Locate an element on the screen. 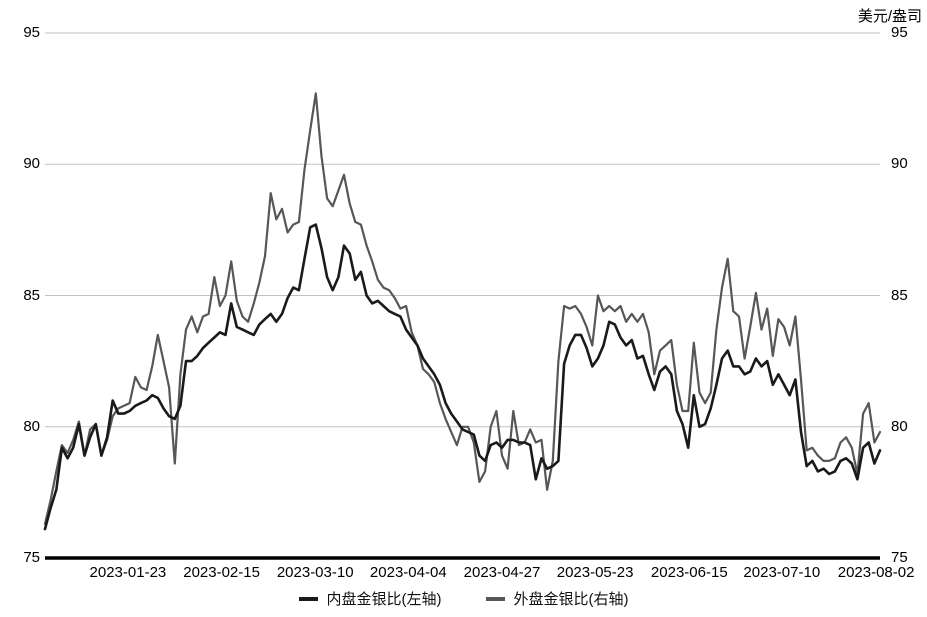  inner-series-swatch is located at coordinates (308, 598).